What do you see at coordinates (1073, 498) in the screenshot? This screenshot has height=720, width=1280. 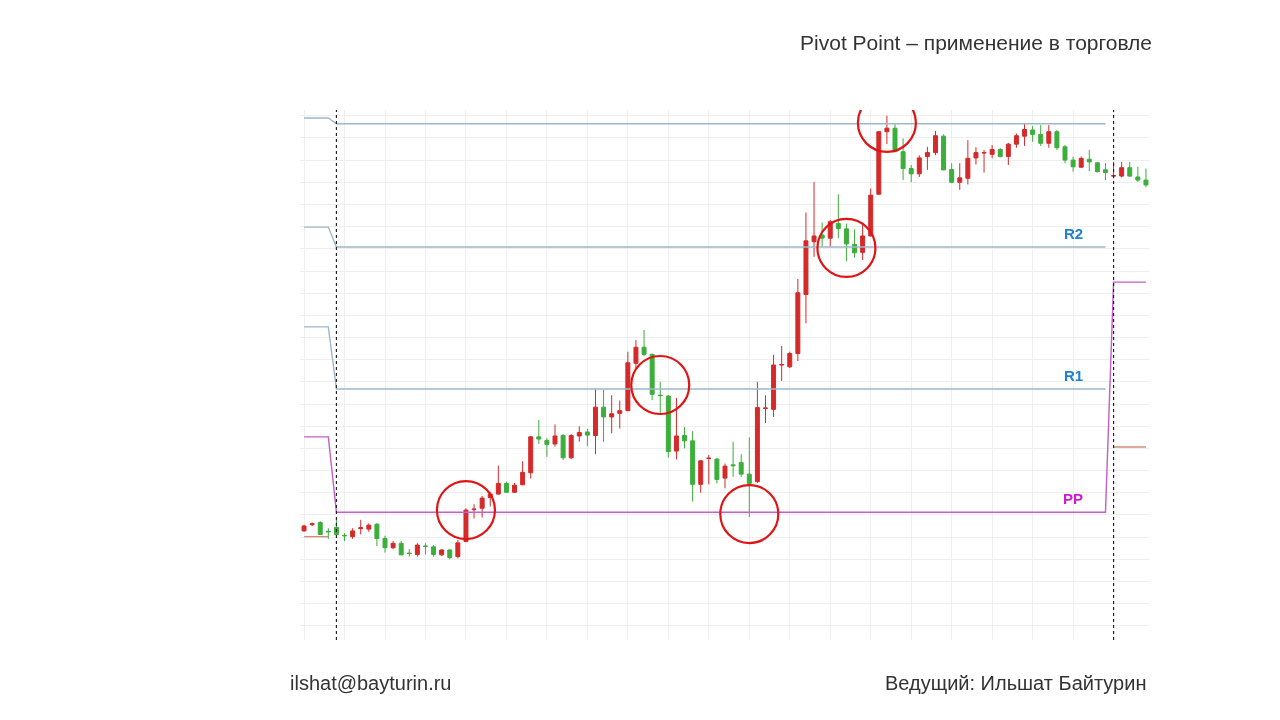 I see `series-label: PP` at bounding box center [1073, 498].